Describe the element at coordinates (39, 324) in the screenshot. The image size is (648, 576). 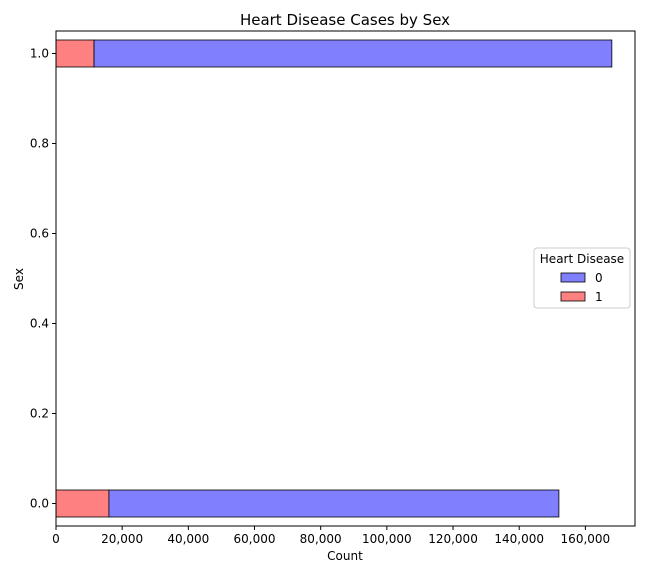
I see `y-tick-label: 0.4` at that location.